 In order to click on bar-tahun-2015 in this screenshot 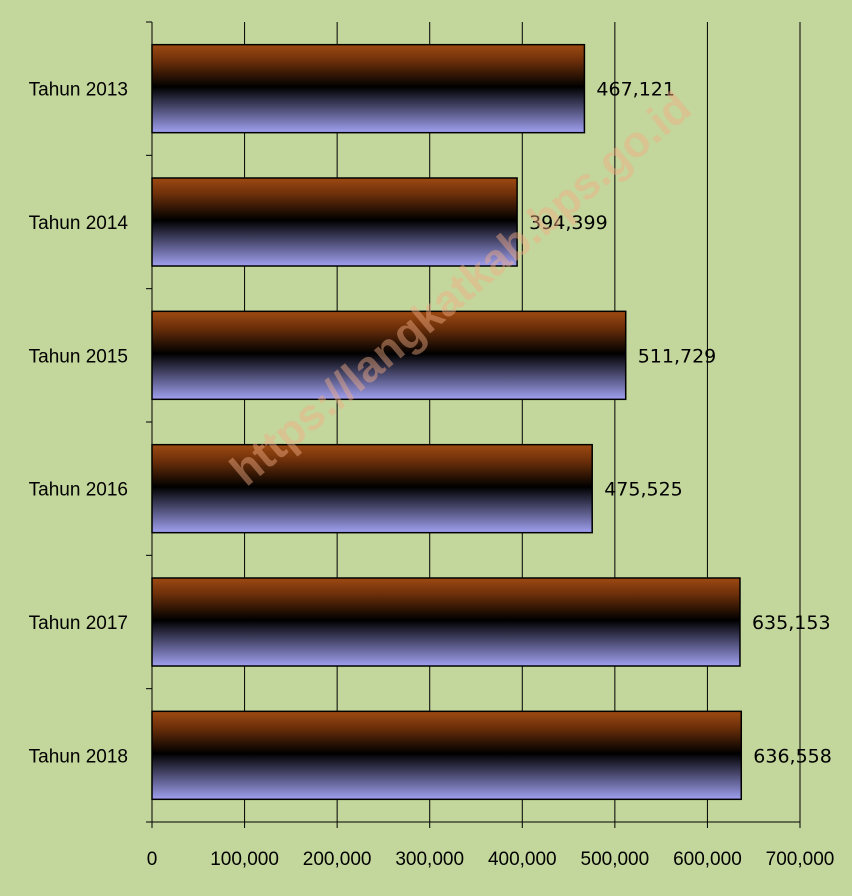, I will do `click(389, 355)`.